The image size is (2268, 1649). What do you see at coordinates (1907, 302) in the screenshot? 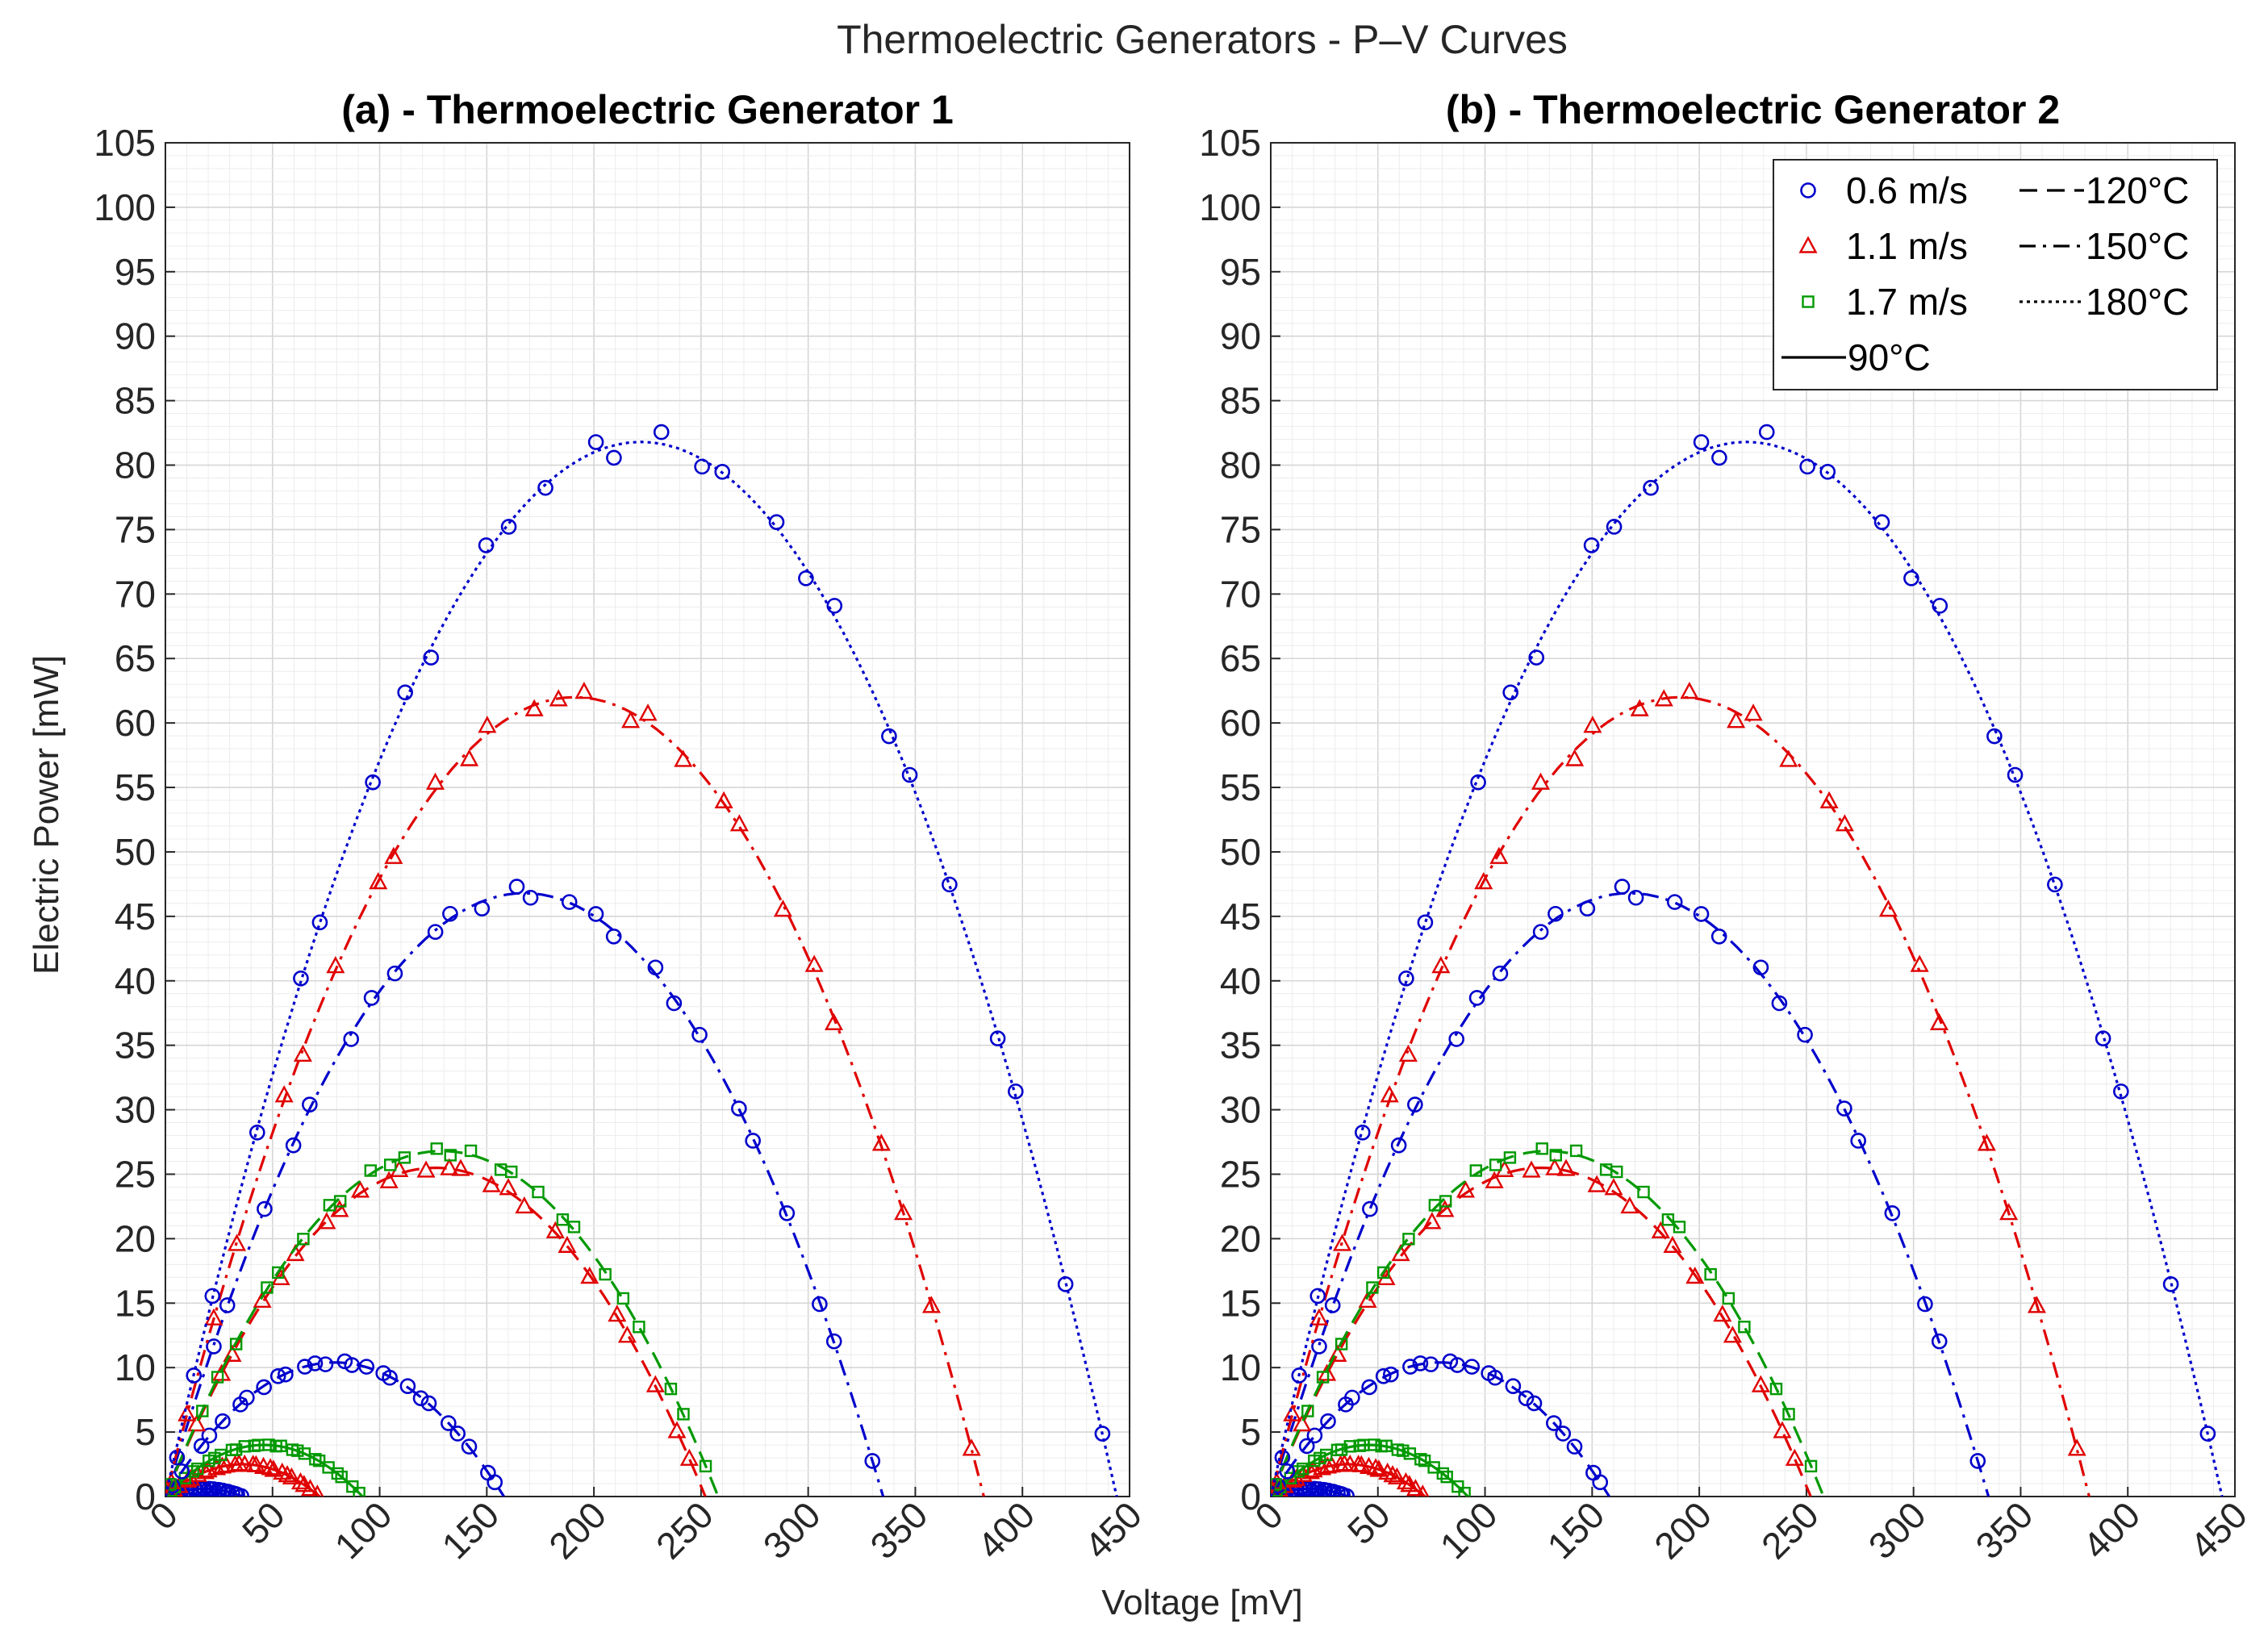
I see `legend-label: 1.7 m/s` at bounding box center [1907, 302].